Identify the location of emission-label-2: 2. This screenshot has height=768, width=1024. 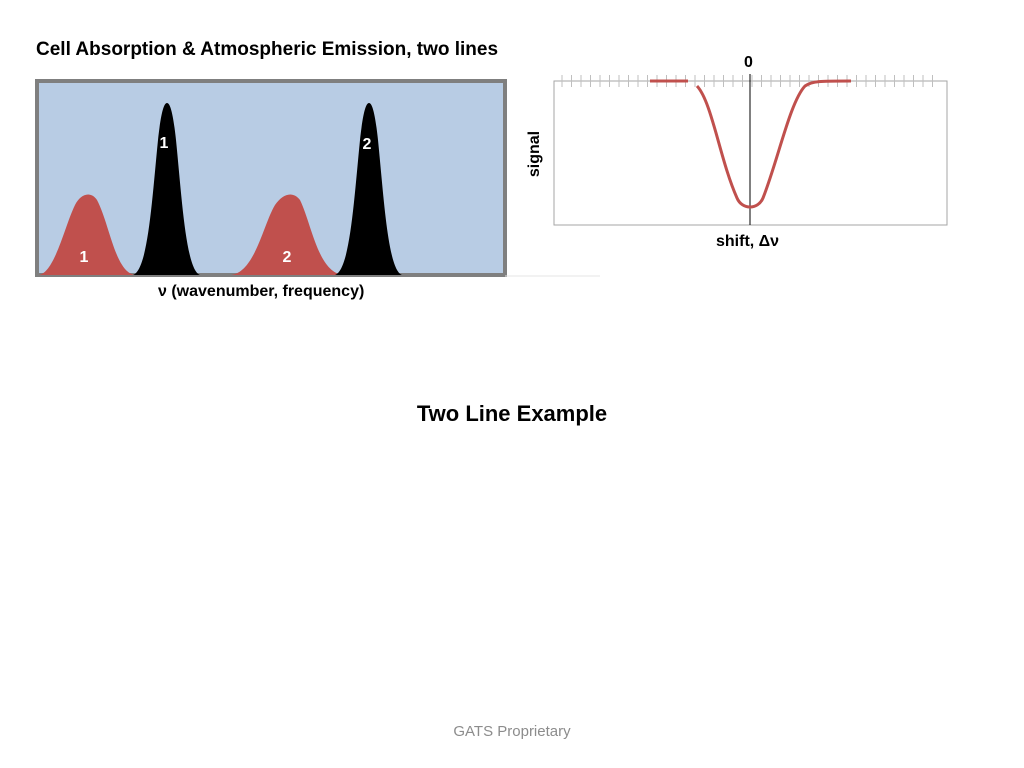
(367, 144).